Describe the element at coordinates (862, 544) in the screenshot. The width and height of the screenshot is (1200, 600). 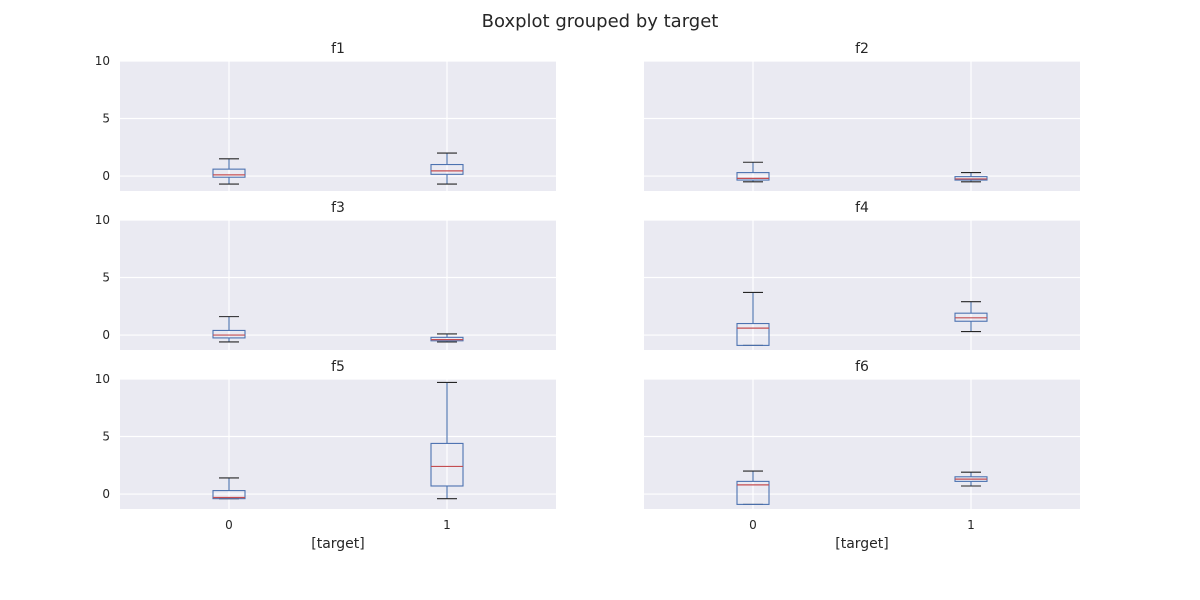
I see `x-axis-label-right: [target]` at that location.